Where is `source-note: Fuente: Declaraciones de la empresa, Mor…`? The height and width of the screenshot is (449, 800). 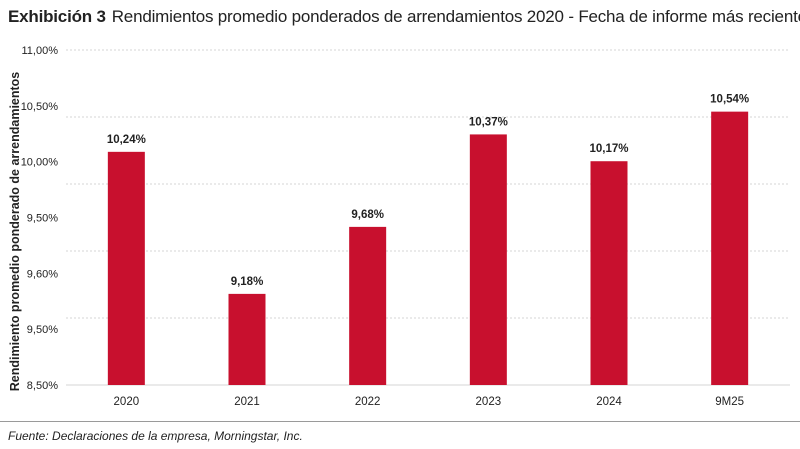
source-note: Fuente: Declaraciones de la empresa, Mor… is located at coordinates (155, 436).